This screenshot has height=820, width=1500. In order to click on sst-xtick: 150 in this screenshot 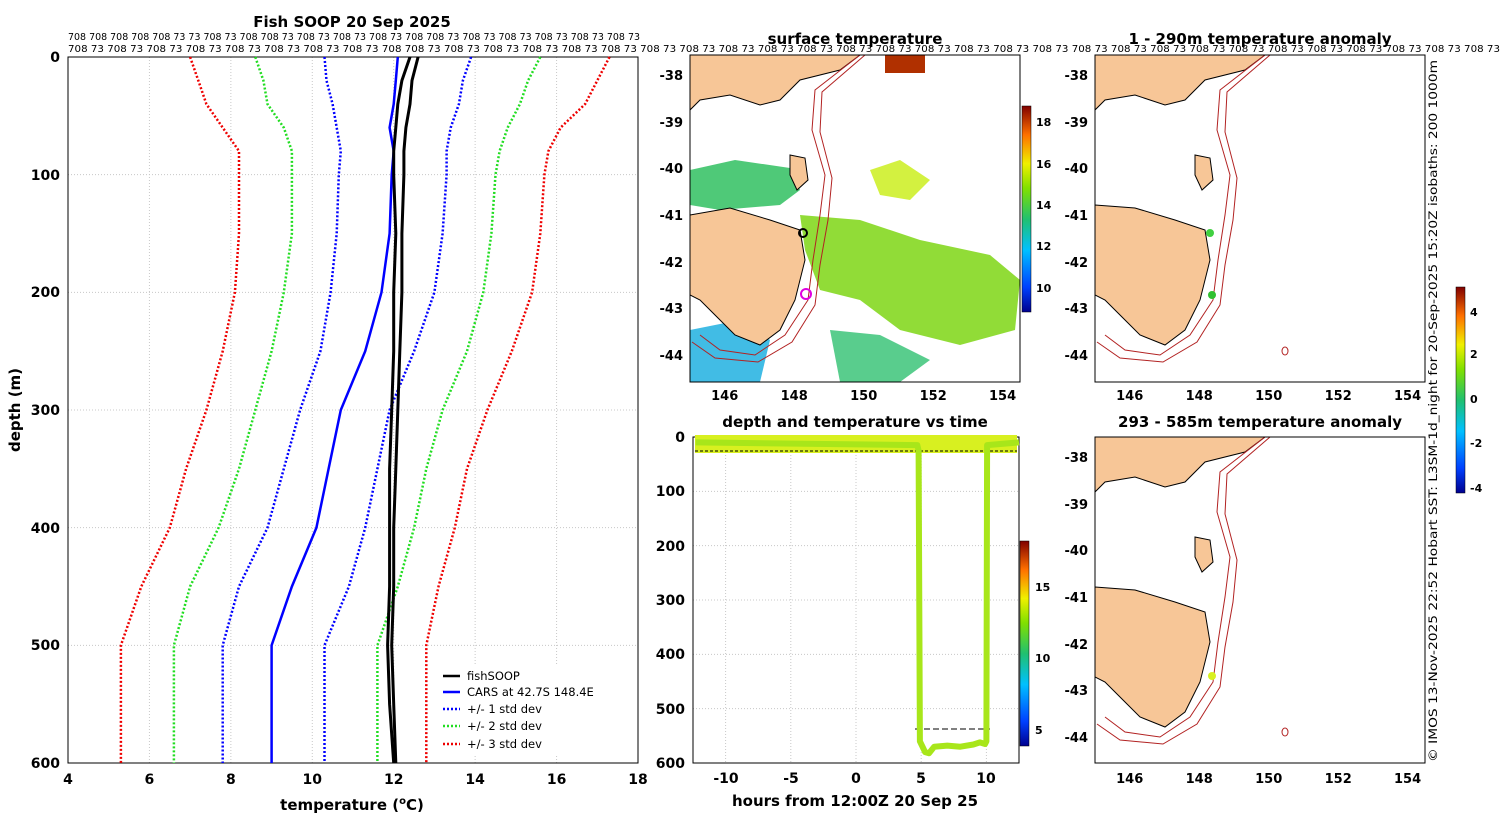, I will do `click(863, 396)`.